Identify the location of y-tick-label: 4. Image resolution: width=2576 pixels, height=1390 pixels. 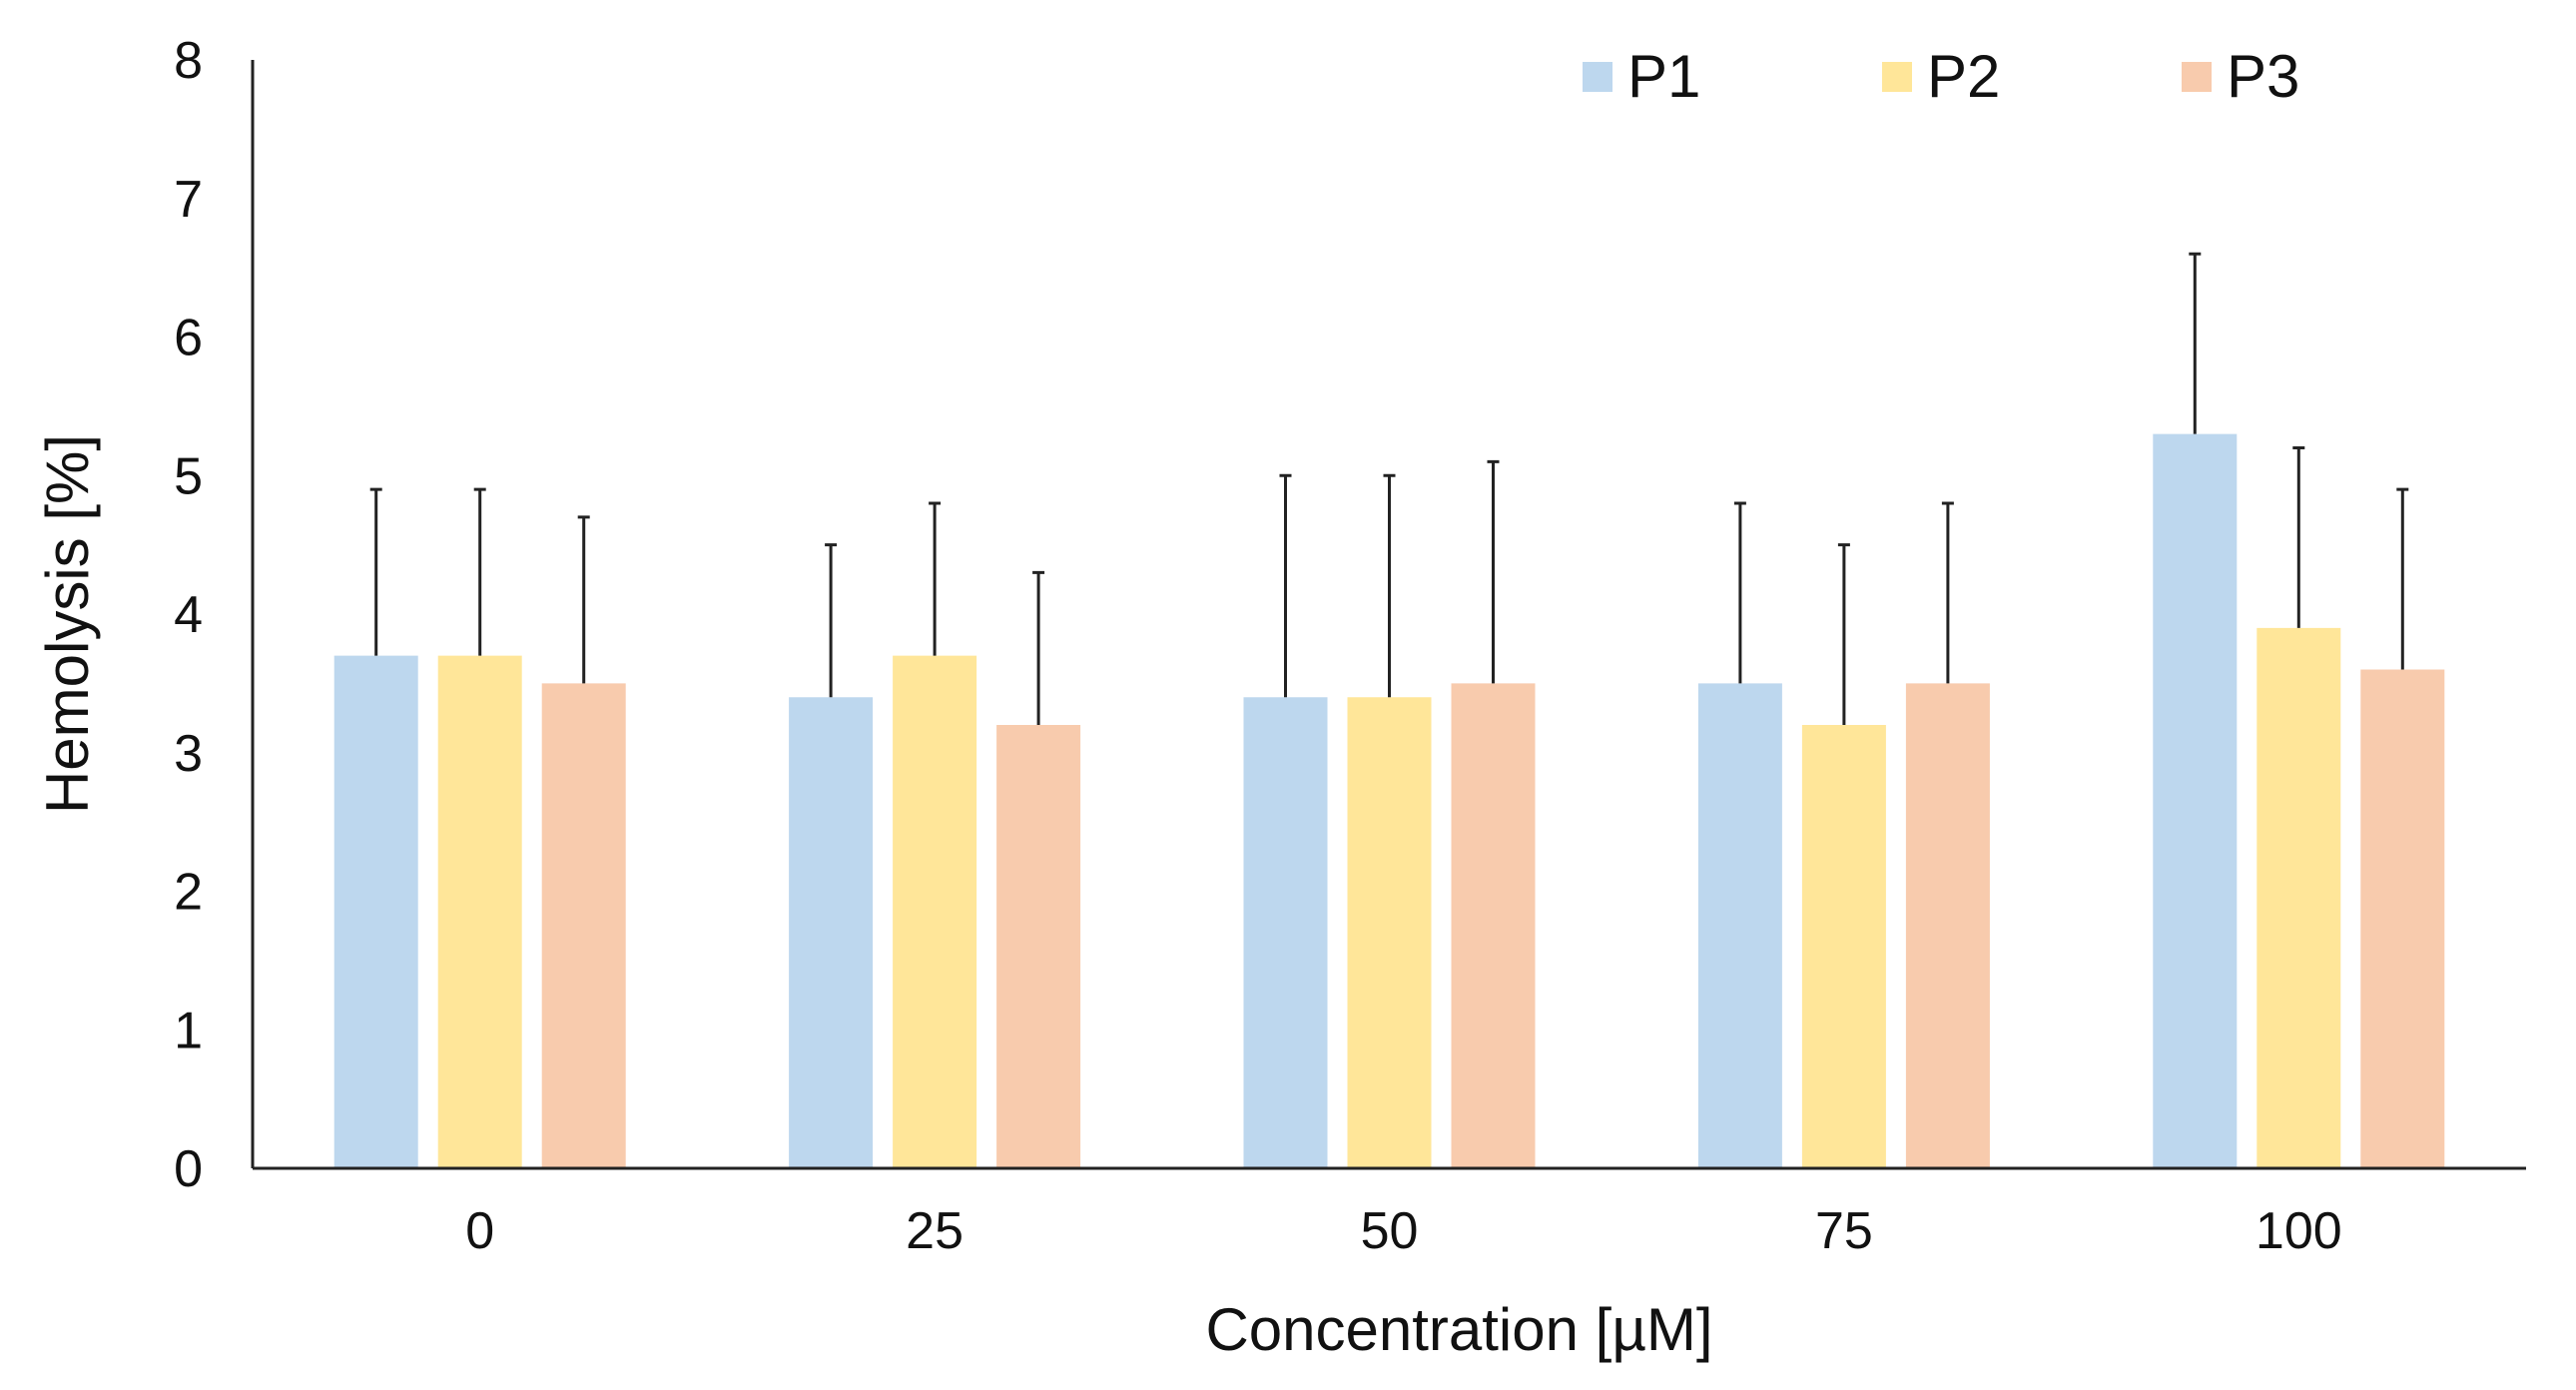
(188, 615).